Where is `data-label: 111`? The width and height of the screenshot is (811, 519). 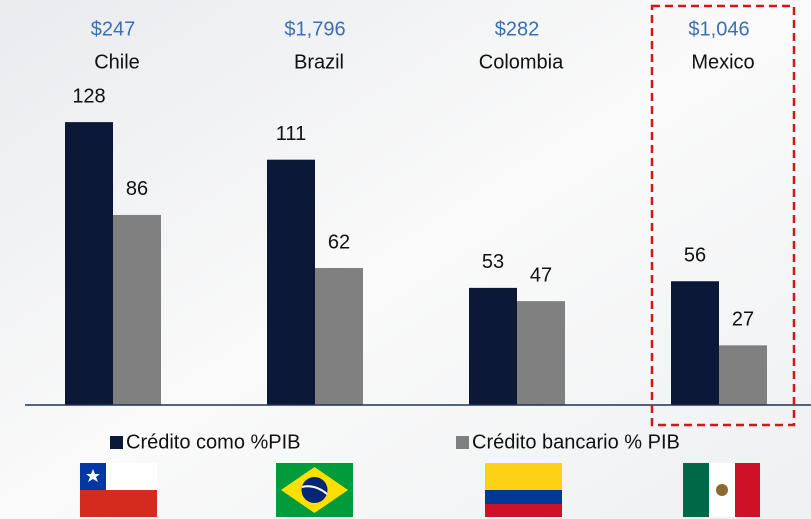 data-label: 111 is located at coordinates (291, 134).